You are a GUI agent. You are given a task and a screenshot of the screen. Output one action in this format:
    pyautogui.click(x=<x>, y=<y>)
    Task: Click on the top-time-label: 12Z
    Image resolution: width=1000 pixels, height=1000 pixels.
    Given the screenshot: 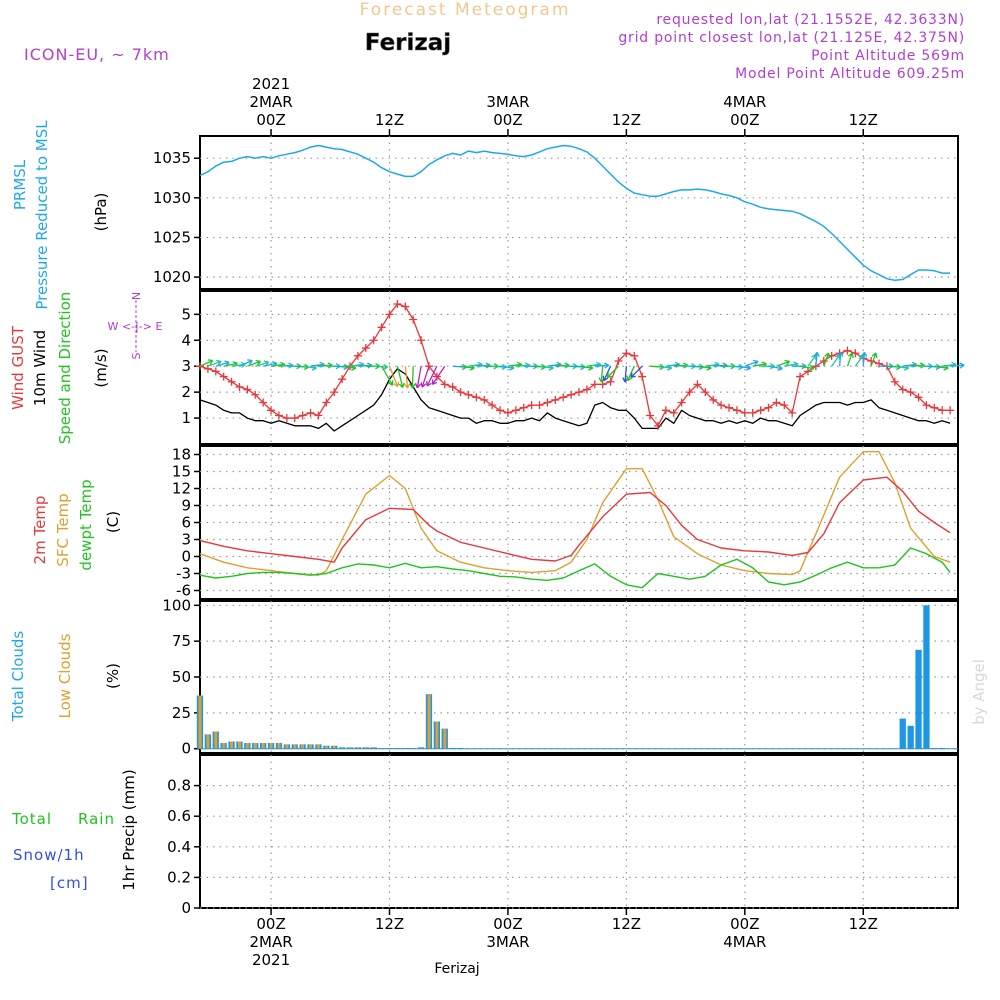 What is the action you would take?
    pyautogui.click(x=863, y=120)
    